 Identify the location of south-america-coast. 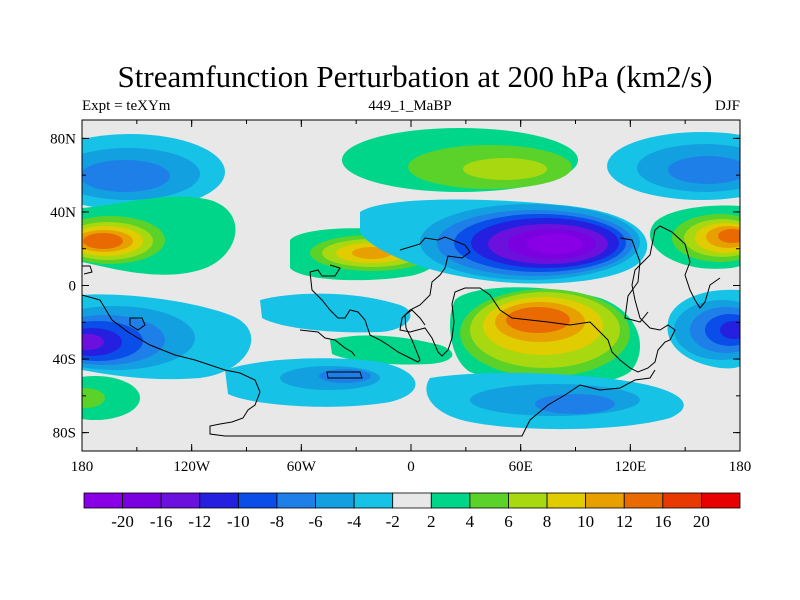
(367, 317).